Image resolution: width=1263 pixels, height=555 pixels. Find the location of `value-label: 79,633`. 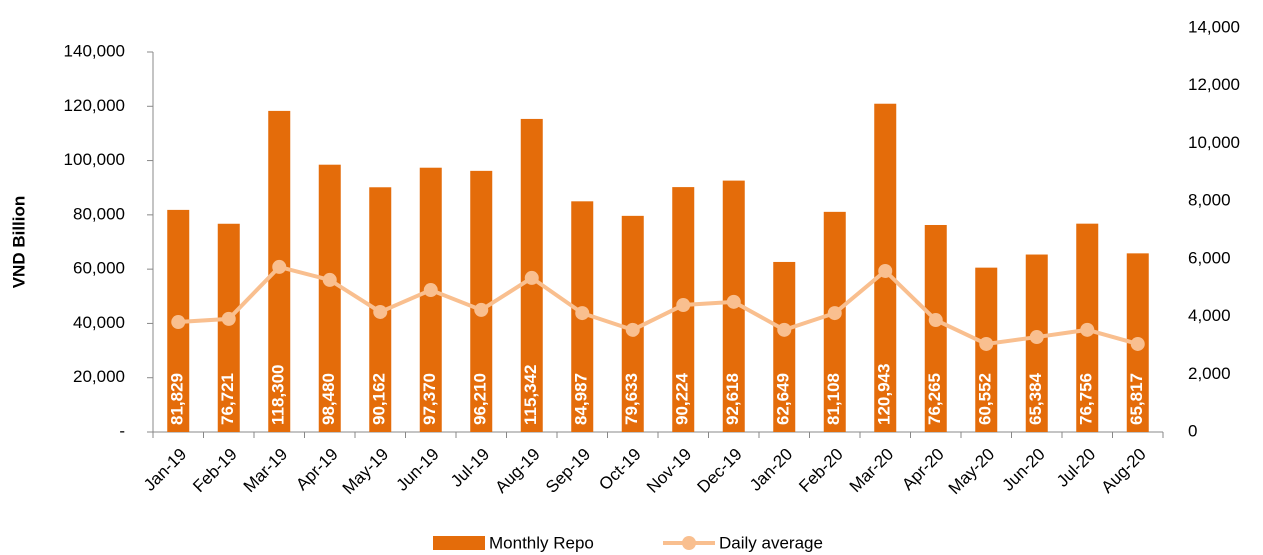

value-label: 79,633 is located at coordinates (631, 399).